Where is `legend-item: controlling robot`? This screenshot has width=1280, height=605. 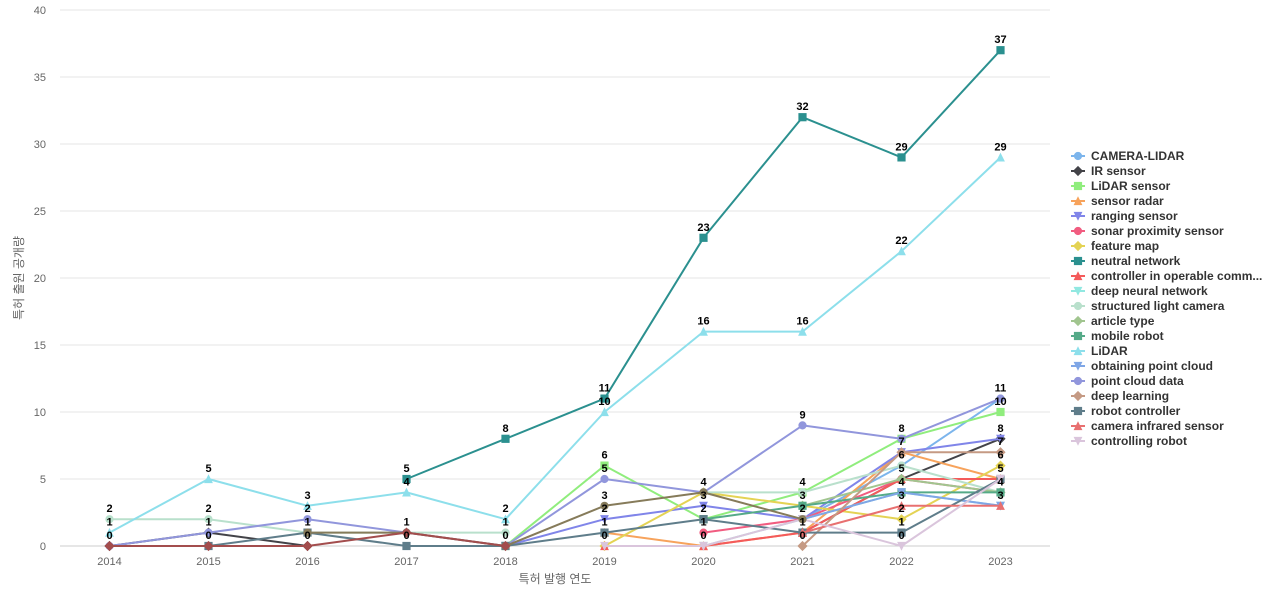 legend-item: controlling robot is located at coordinates (1129, 441).